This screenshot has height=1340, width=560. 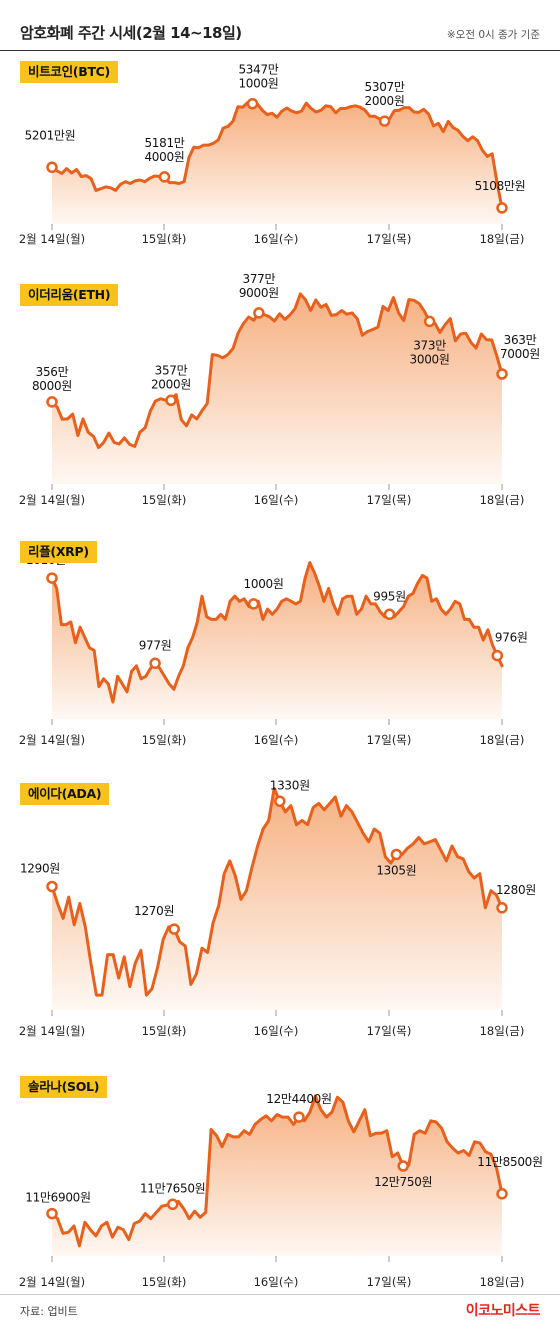 What do you see at coordinates (502, 740) in the screenshot?
I see `tick-label-xrp-4: 18일(금)` at bounding box center [502, 740].